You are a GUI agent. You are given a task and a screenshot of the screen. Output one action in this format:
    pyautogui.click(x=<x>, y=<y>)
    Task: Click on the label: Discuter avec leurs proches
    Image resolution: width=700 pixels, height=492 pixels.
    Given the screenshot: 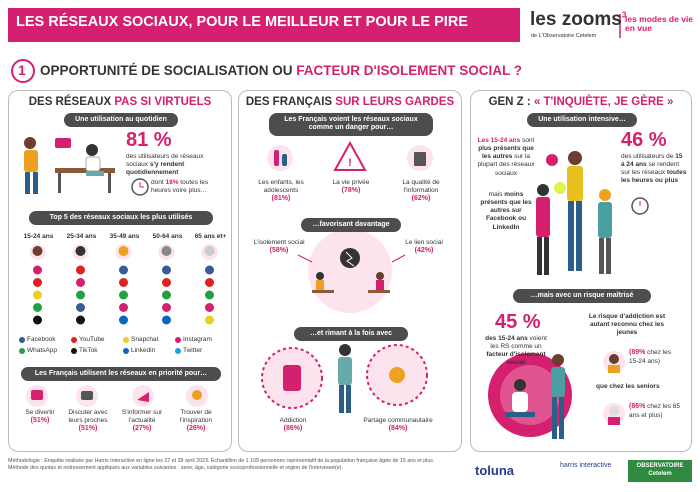 What is the action you would take?
    pyautogui.click(x=88, y=417)
    